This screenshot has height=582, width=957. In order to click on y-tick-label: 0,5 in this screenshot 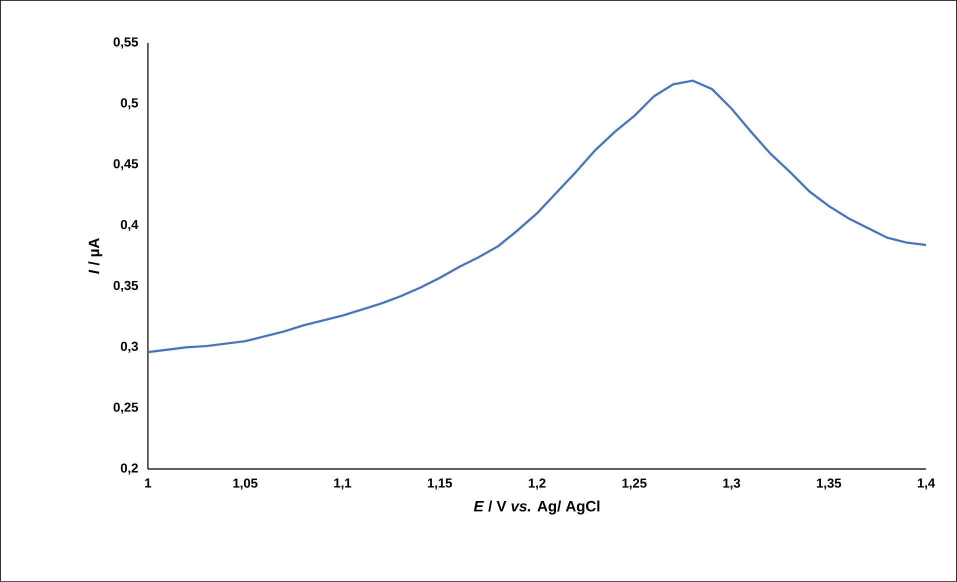, I will do `click(129, 104)`.